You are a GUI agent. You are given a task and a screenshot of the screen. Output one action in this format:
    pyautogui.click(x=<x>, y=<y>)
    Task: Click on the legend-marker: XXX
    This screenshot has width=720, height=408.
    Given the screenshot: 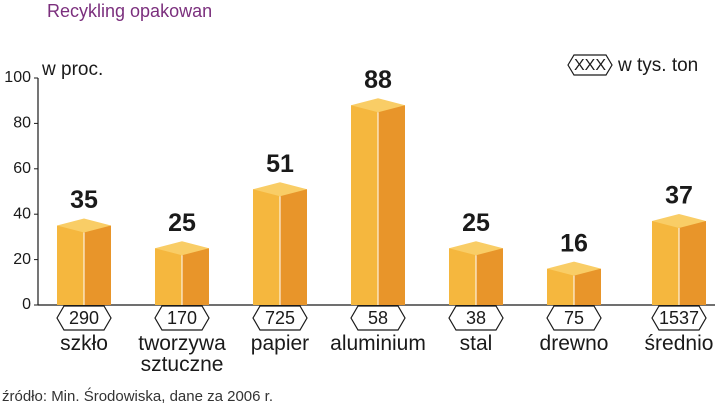 What is the action you would take?
    pyautogui.click(x=590, y=65)
    